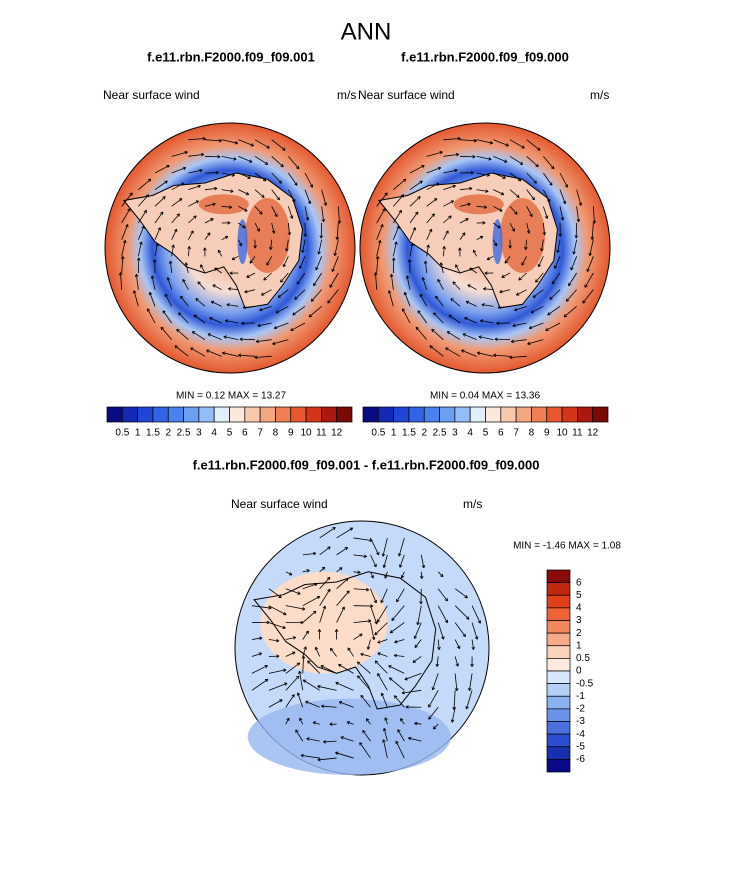 The image size is (733, 882). What do you see at coordinates (580, 696) in the screenshot?
I see `colorbar-label: -1` at bounding box center [580, 696].